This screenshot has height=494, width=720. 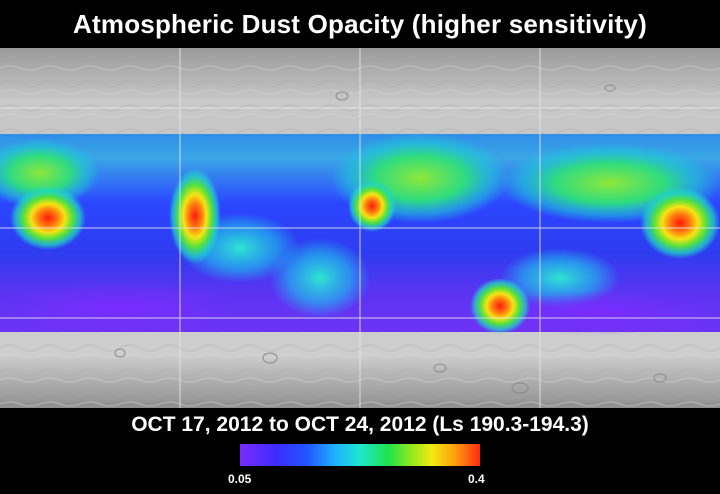 What do you see at coordinates (48, 218) in the screenshot?
I see `hotspot-west` at bounding box center [48, 218].